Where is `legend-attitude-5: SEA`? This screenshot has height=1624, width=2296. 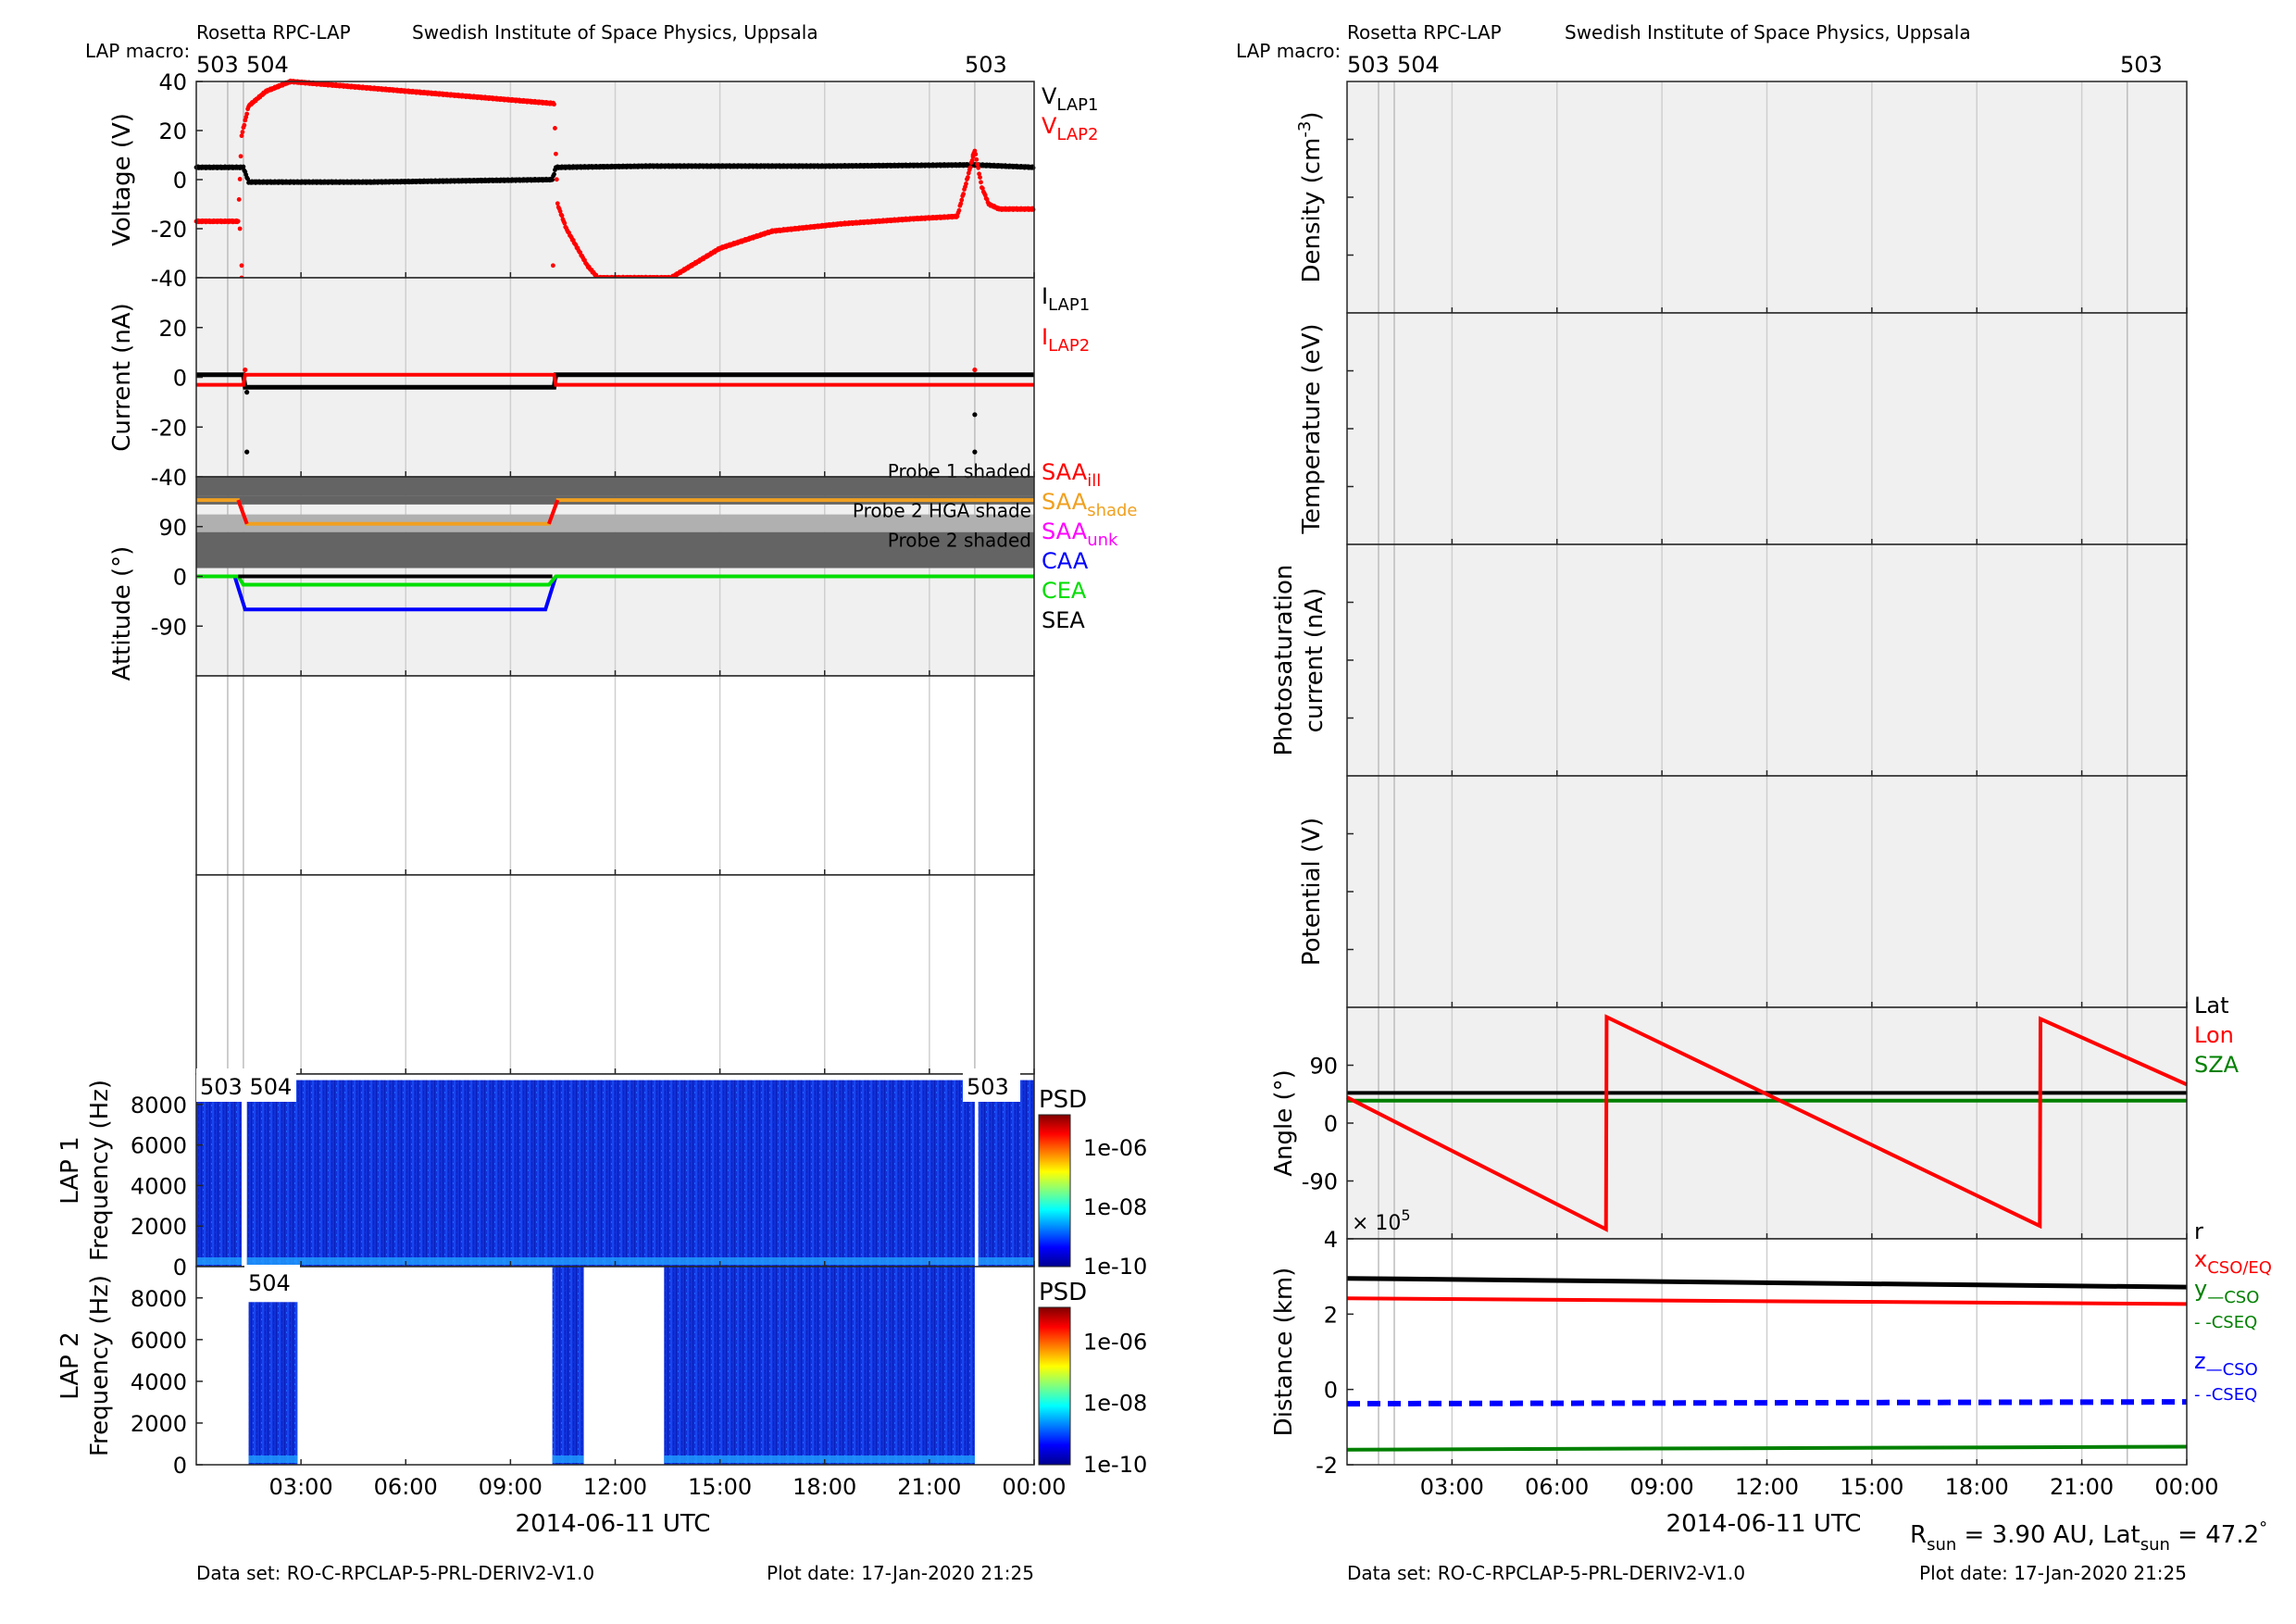
legend-attitude-5: SEA is located at coordinates (1063, 620).